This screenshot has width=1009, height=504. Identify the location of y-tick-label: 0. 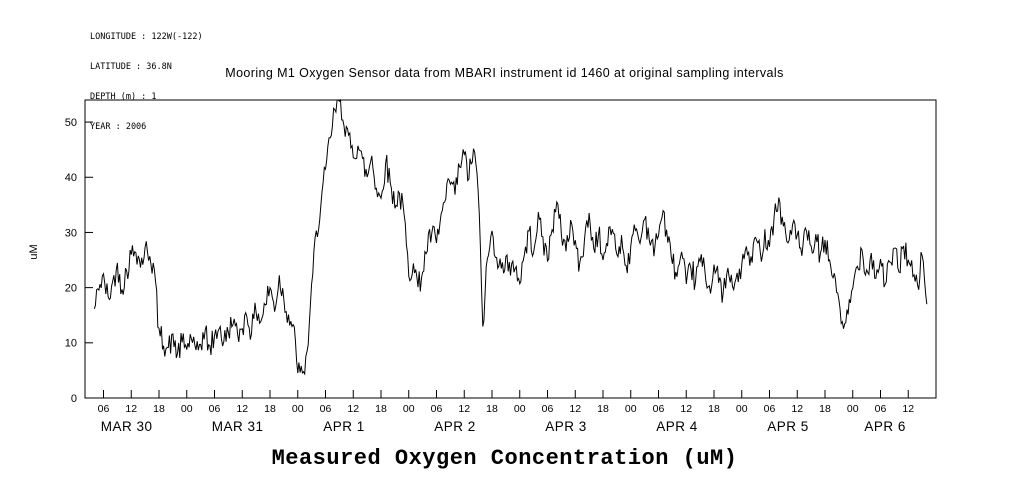
(74, 399).